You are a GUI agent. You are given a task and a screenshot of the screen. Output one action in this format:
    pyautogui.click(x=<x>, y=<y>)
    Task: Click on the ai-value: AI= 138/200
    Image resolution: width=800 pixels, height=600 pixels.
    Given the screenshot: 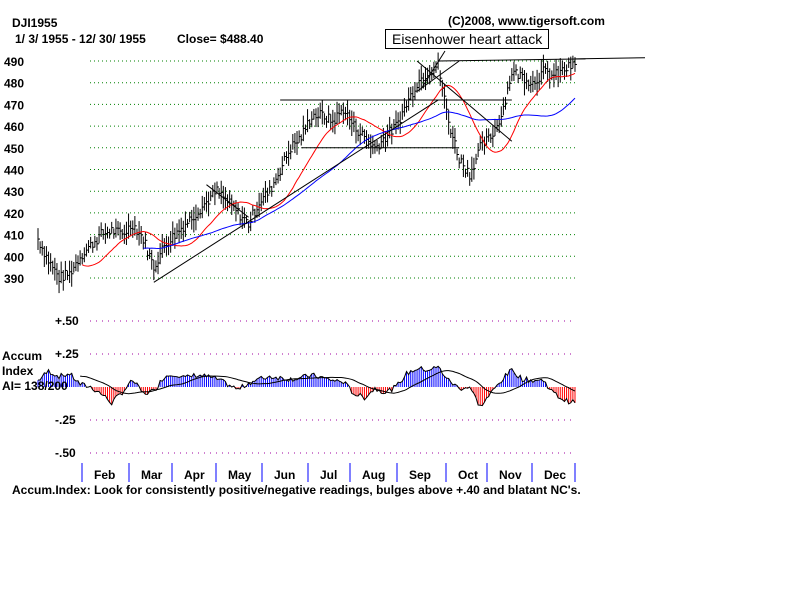 What is the action you would take?
    pyautogui.click(x=35, y=386)
    